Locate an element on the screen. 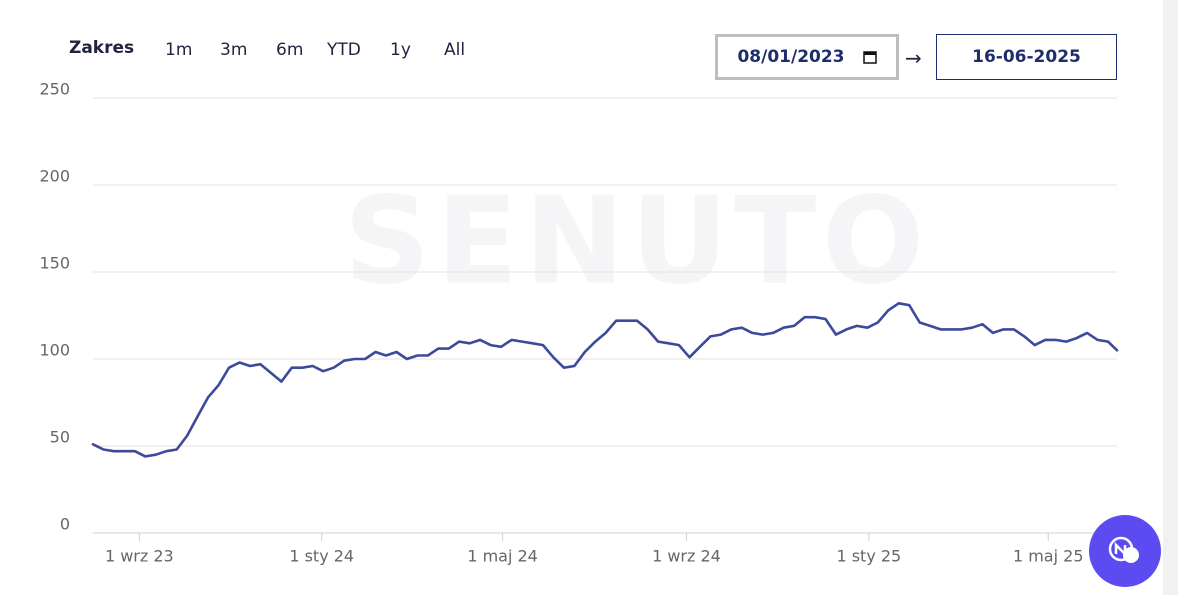 This screenshot has height=595, width=1178. range-button: 1m is located at coordinates (179, 50).